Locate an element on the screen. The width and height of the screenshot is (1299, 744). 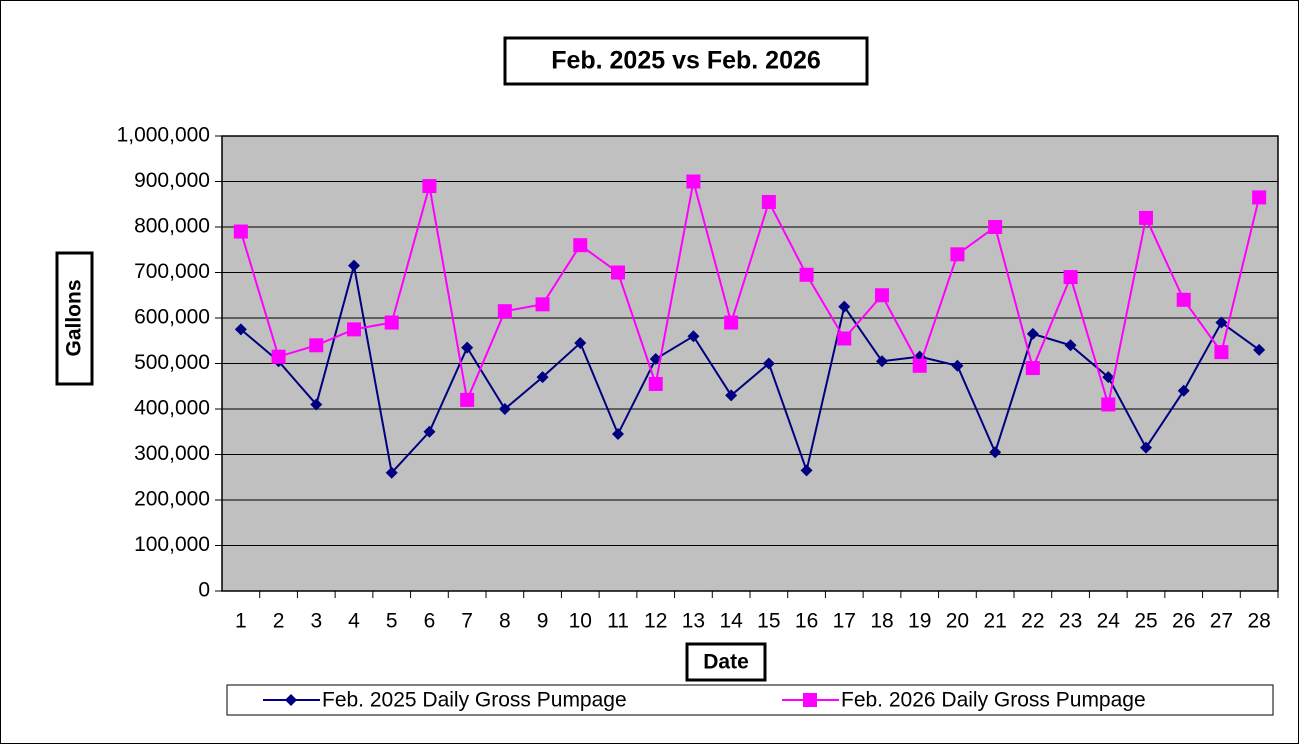
x-tick-label: 19 is located at coordinates (919, 621).